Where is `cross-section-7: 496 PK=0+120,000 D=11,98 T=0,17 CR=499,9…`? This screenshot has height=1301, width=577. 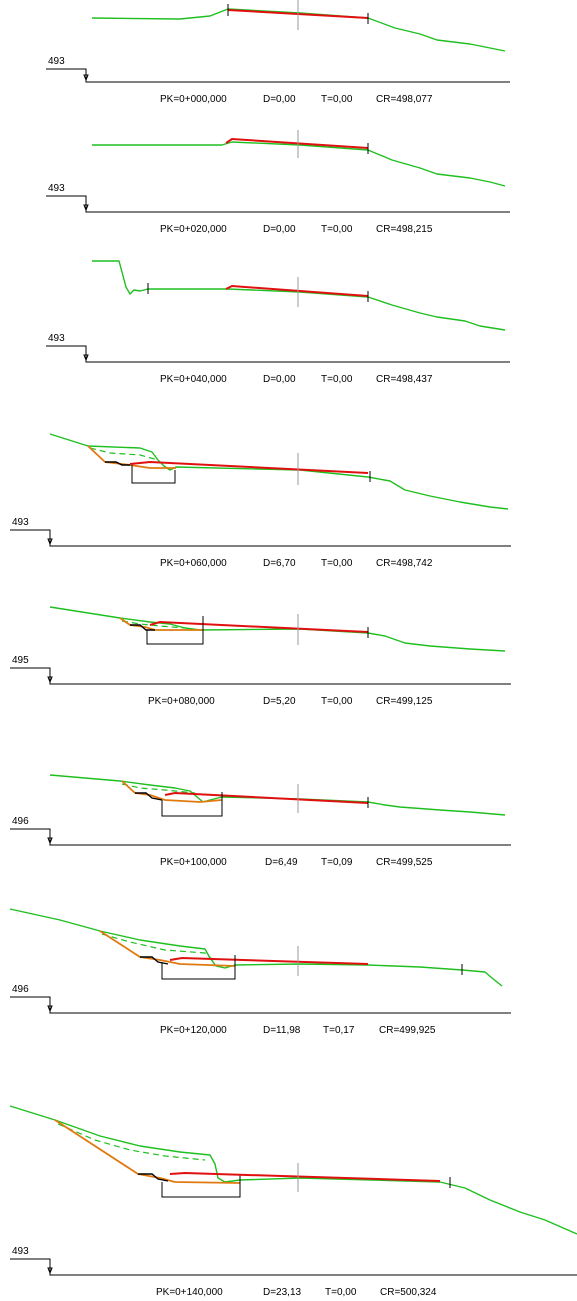 cross-section-7: 496 PK=0+120,000 D=11,98 T=0,17 CR=499,9… is located at coordinates (260, 972).